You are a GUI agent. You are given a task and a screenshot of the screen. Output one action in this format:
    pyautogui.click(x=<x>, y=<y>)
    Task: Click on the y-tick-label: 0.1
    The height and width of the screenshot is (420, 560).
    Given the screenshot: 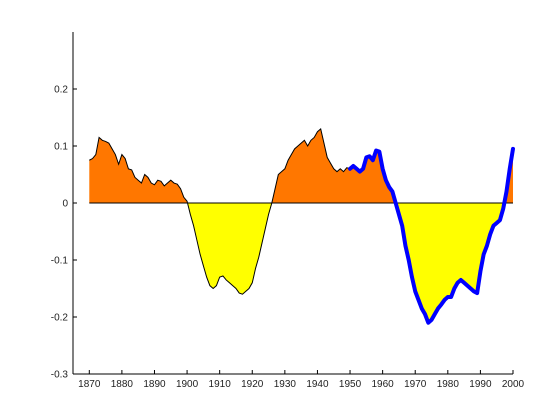 What is the action you would take?
    pyautogui.click(x=61, y=147)
    